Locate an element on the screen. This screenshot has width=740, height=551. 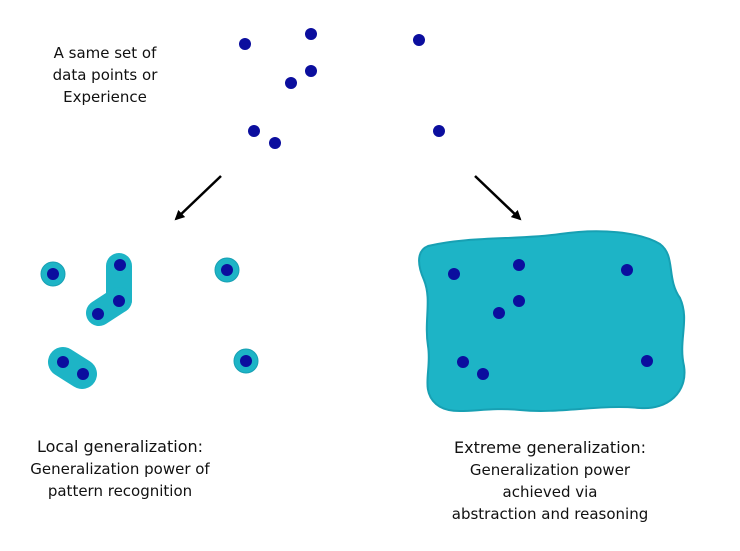
top-label-line: data points or is located at coordinates (105, 75).